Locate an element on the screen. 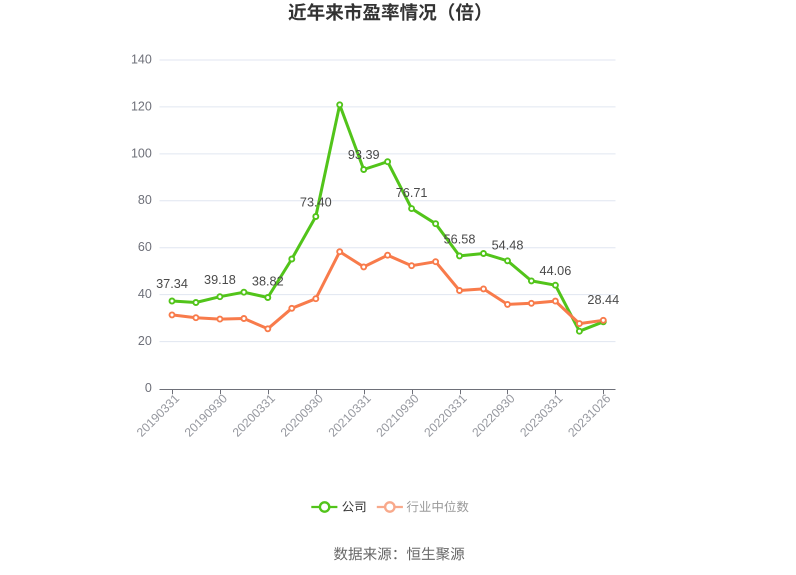 This screenshot has height=575, width=796. svg-text: 37.34 is located at coordinates (172, 284).